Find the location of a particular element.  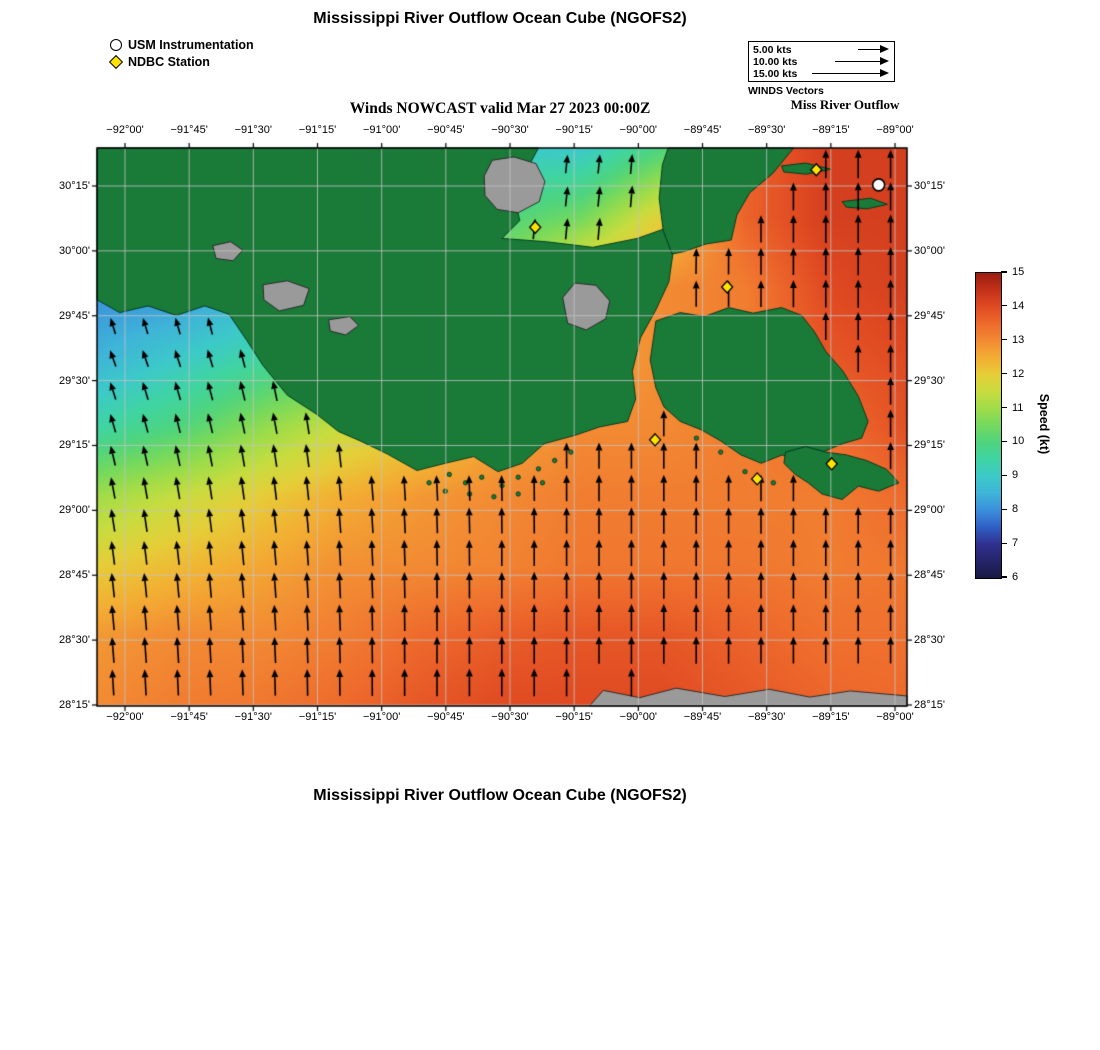

vector-legend-row: 10.00 kts is located at coordinates (821, 61).